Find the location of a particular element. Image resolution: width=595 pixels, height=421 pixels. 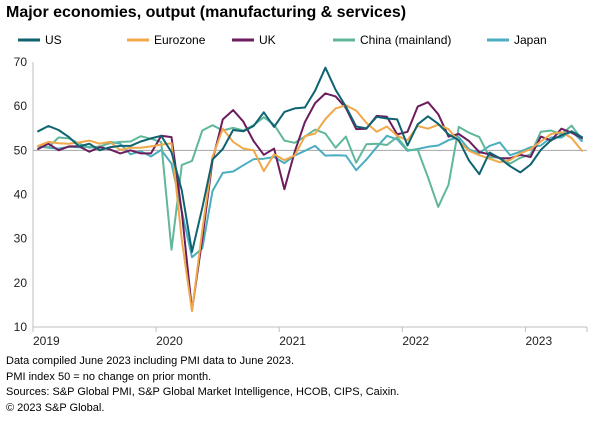

y-tick-label: 20 is located at coordinates (21, 283).